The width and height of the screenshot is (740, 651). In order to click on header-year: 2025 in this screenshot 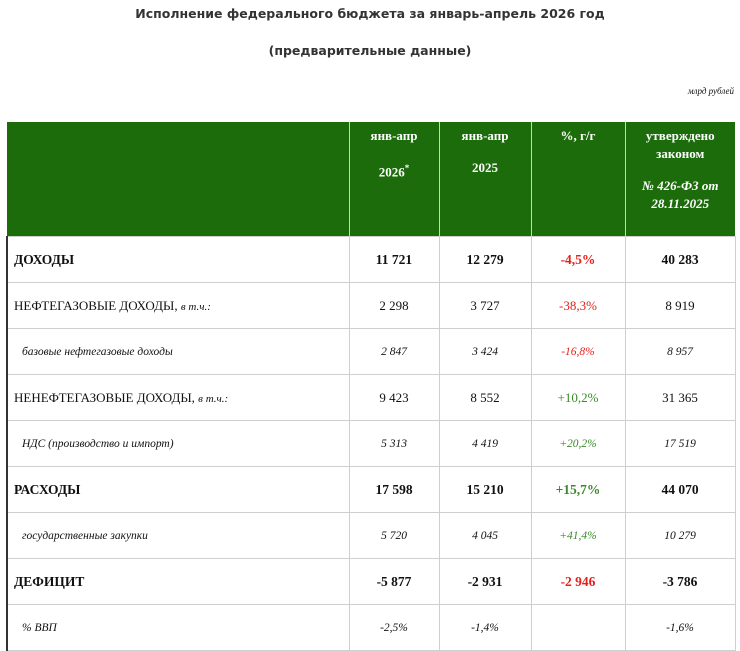, I will do `click(485, 167)`.